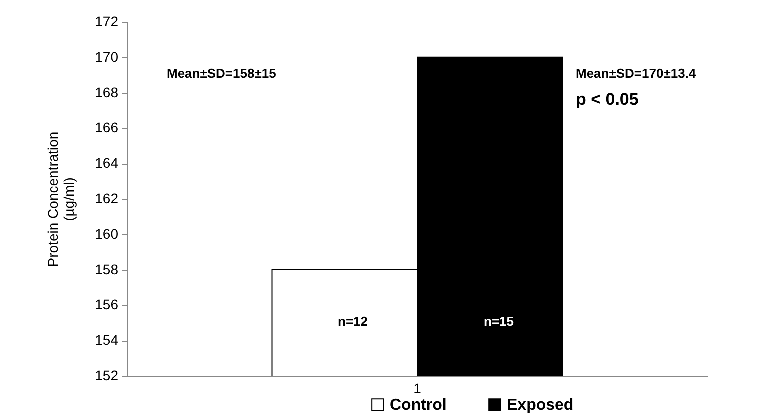 Image resolution: width=760 pixels, height=419 pixels. Describe the element at coordinates (107, 56) in the screenshot. I see `y-tick-label: 170` at that location.